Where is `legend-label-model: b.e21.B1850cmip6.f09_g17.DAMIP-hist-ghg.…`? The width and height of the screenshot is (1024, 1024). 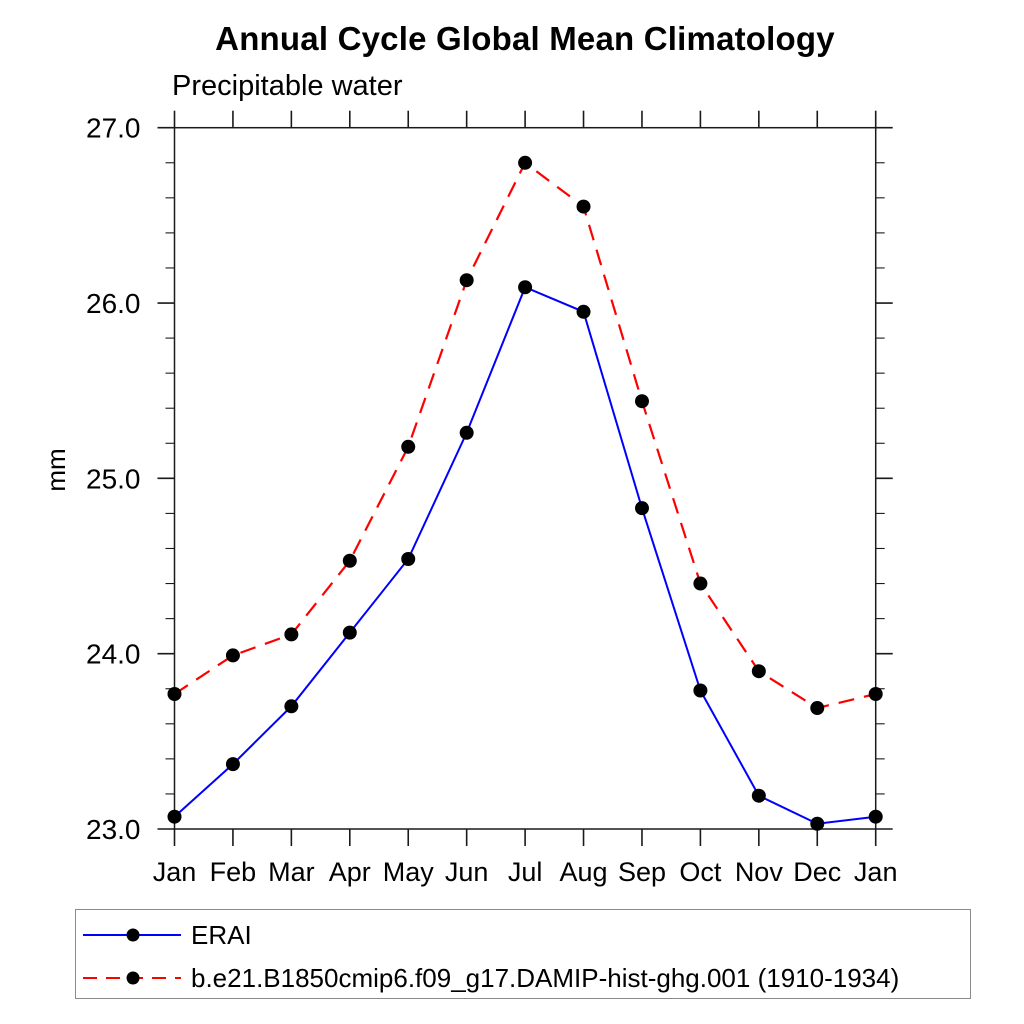 legend-label-model: b.e21.B1850cmip6.f09_g17.DAMIP-hist-ghg.… is located at coordinates (545, 977).